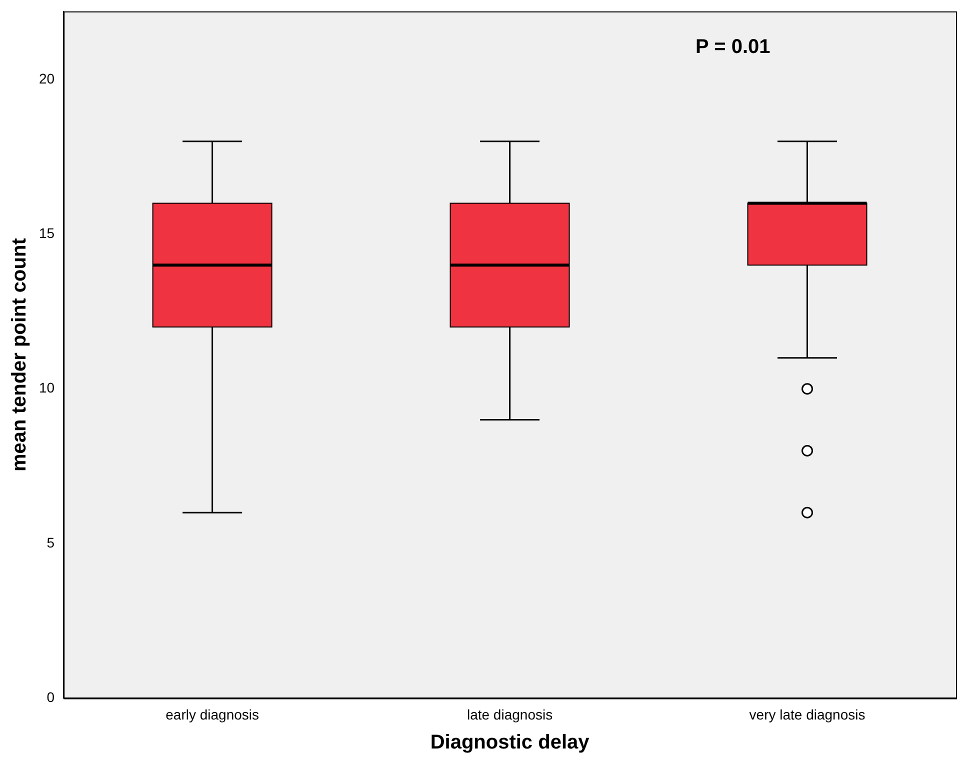  I want to click on x-tick-label: very late diagnosis, so click(807, 714).